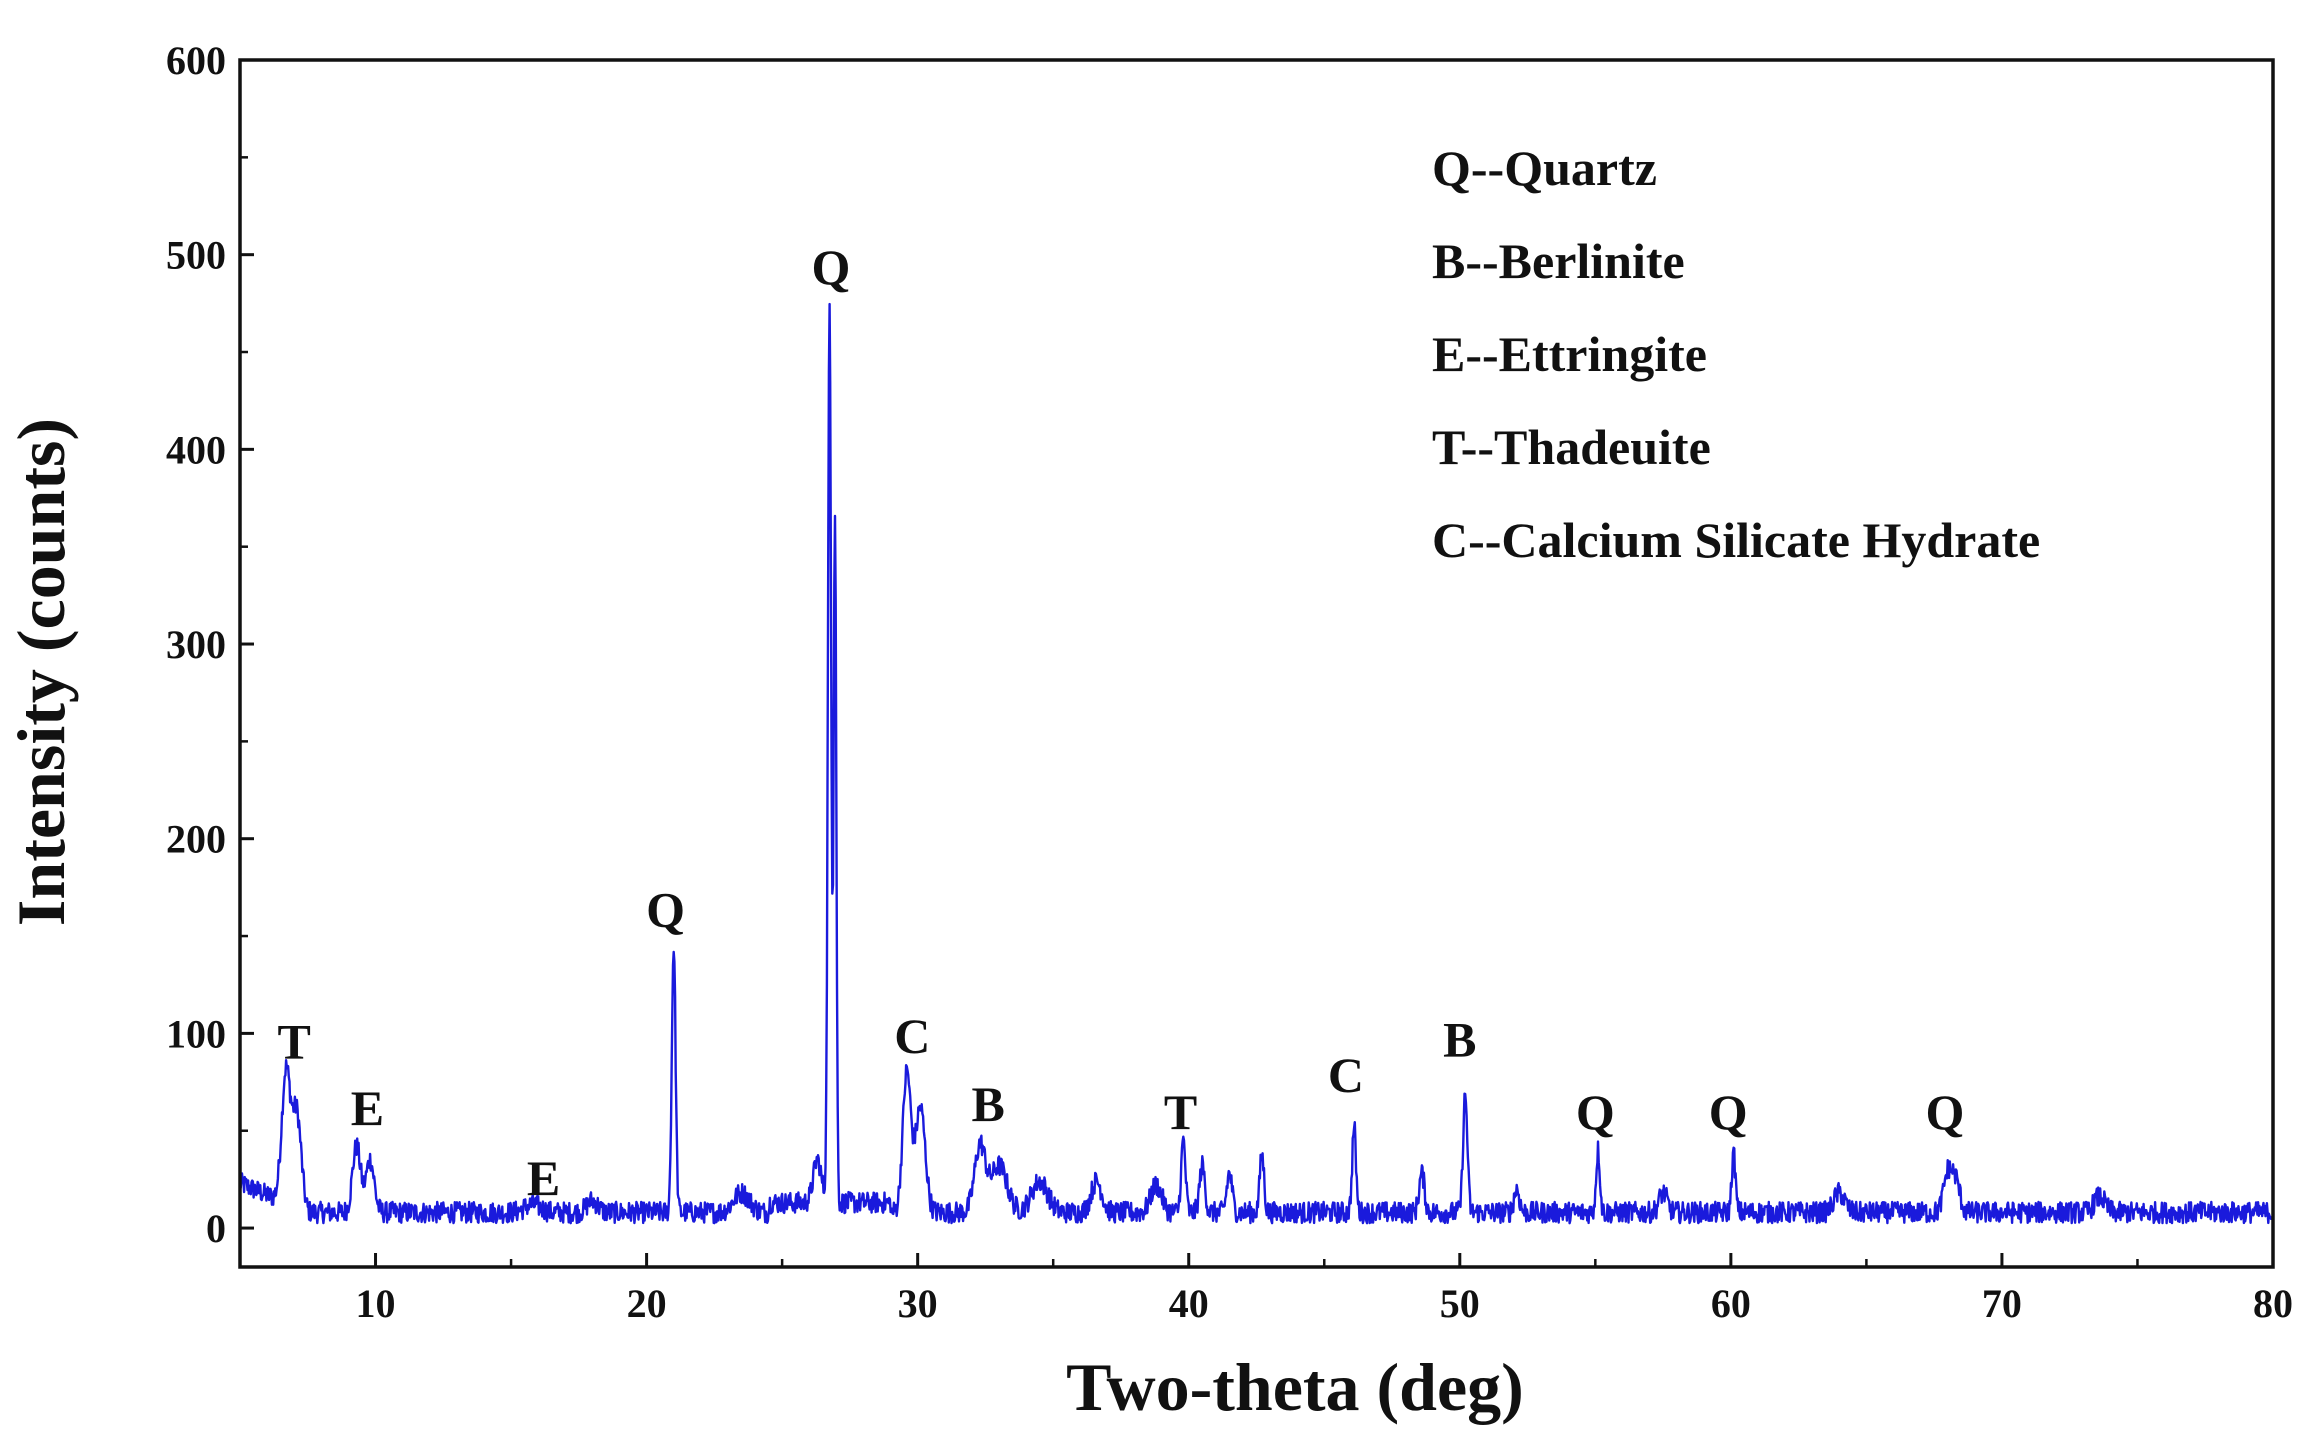 This screenshot has width=2324, height=1452. I want to click on x-axis-title: Two-theta (deg), so click(1295, 1387).